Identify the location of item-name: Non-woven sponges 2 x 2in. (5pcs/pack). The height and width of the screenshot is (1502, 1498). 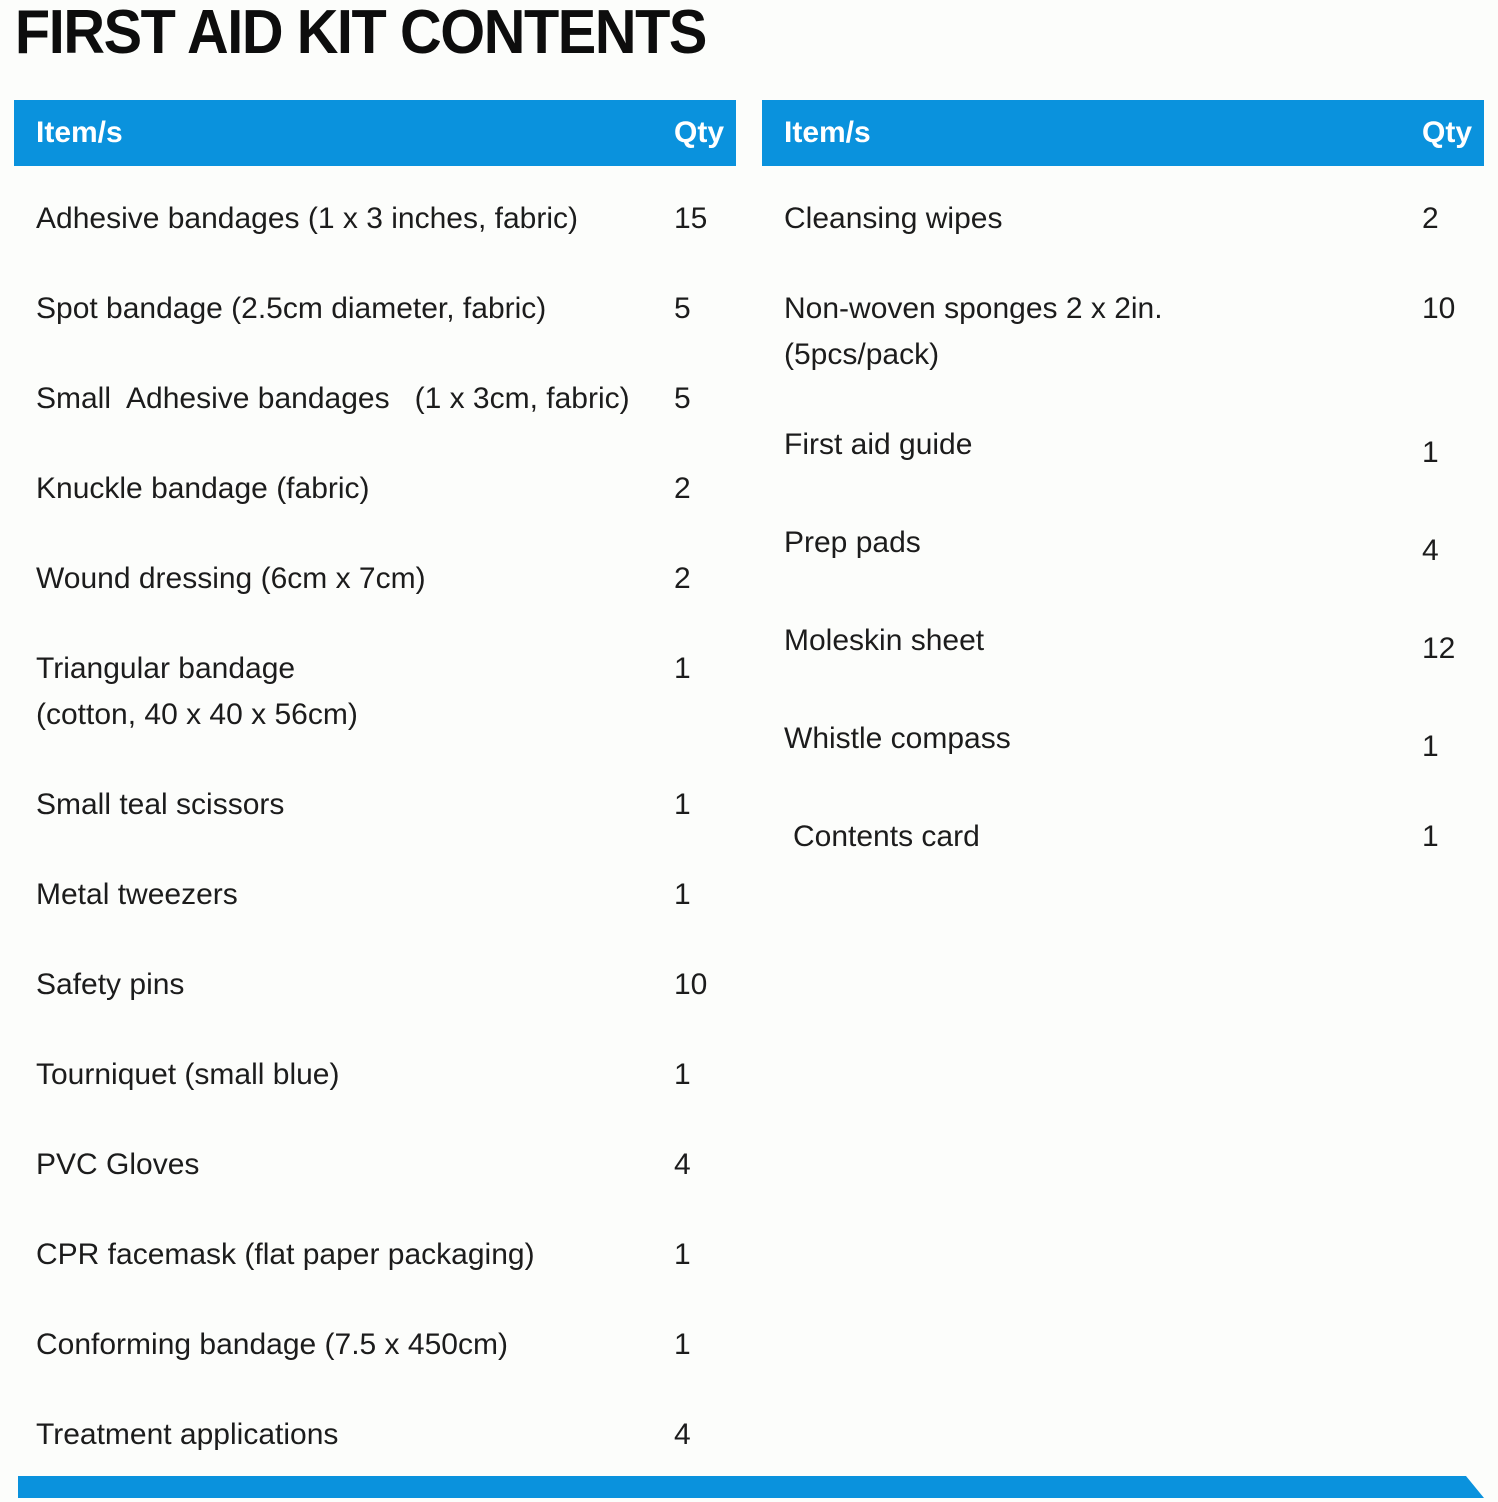
(973, 331).